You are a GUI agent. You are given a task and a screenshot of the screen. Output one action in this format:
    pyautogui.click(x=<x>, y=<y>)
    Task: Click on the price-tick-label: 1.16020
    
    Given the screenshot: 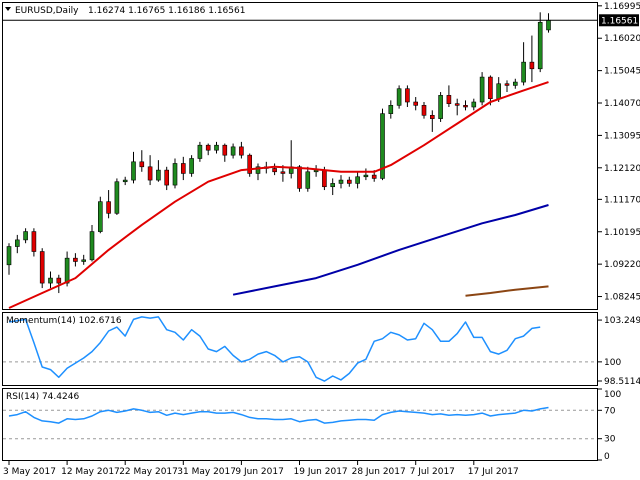 What is the action you would take?
    pyautogui.click(x=622, y=39)
    